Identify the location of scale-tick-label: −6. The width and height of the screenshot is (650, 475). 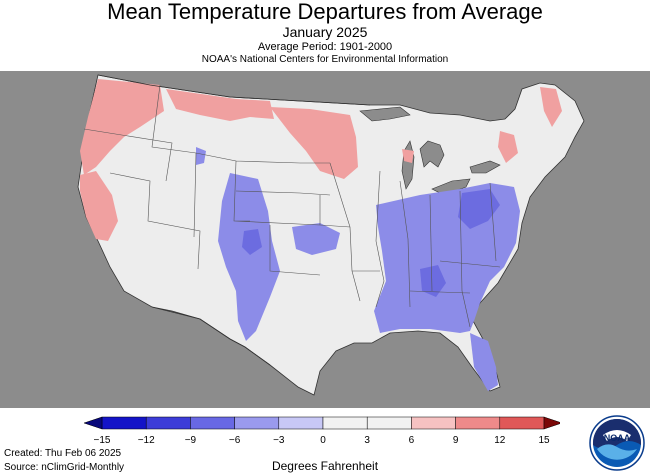
(235, 440).